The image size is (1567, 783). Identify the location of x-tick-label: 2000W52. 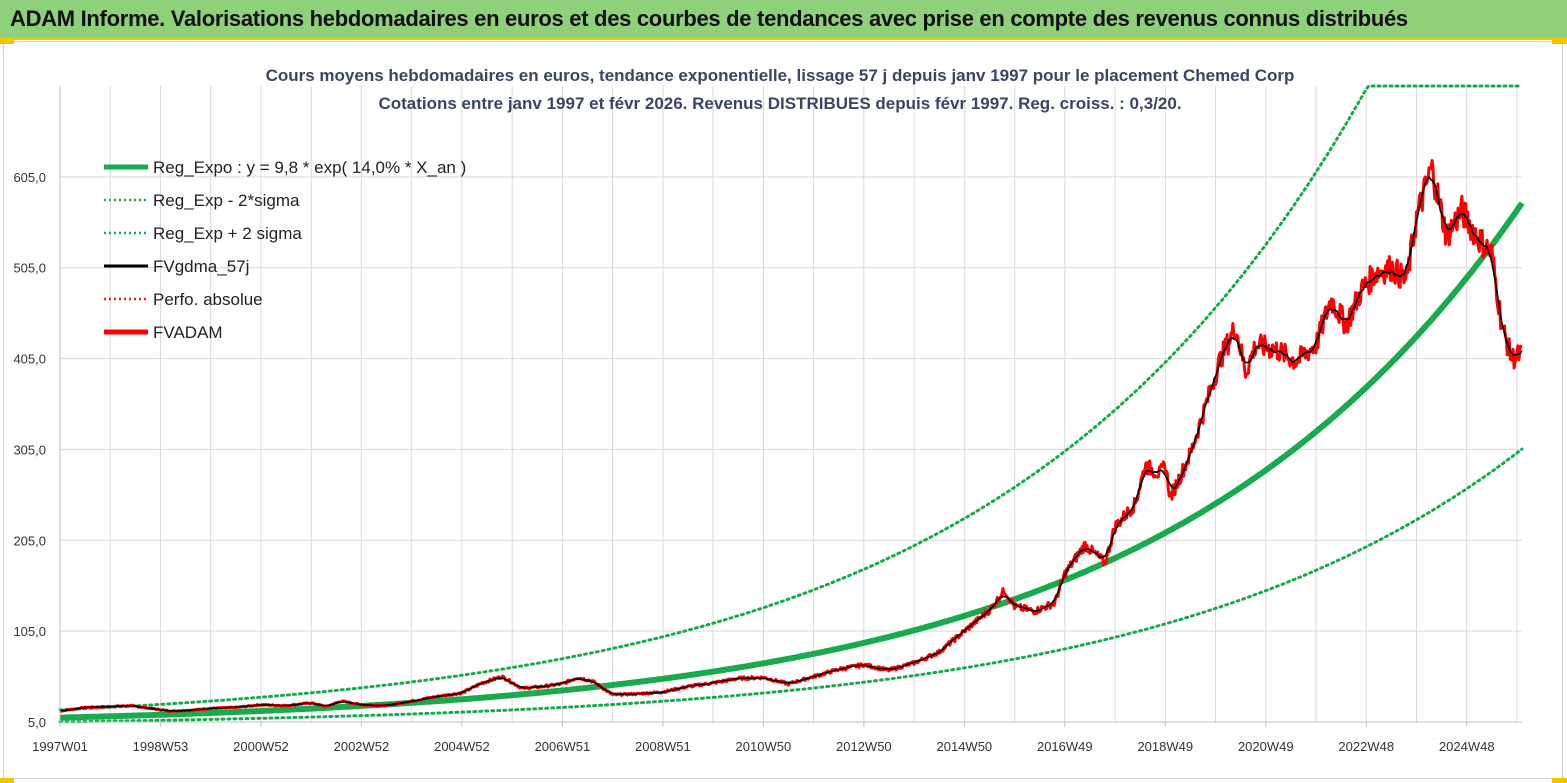
(261, 746).